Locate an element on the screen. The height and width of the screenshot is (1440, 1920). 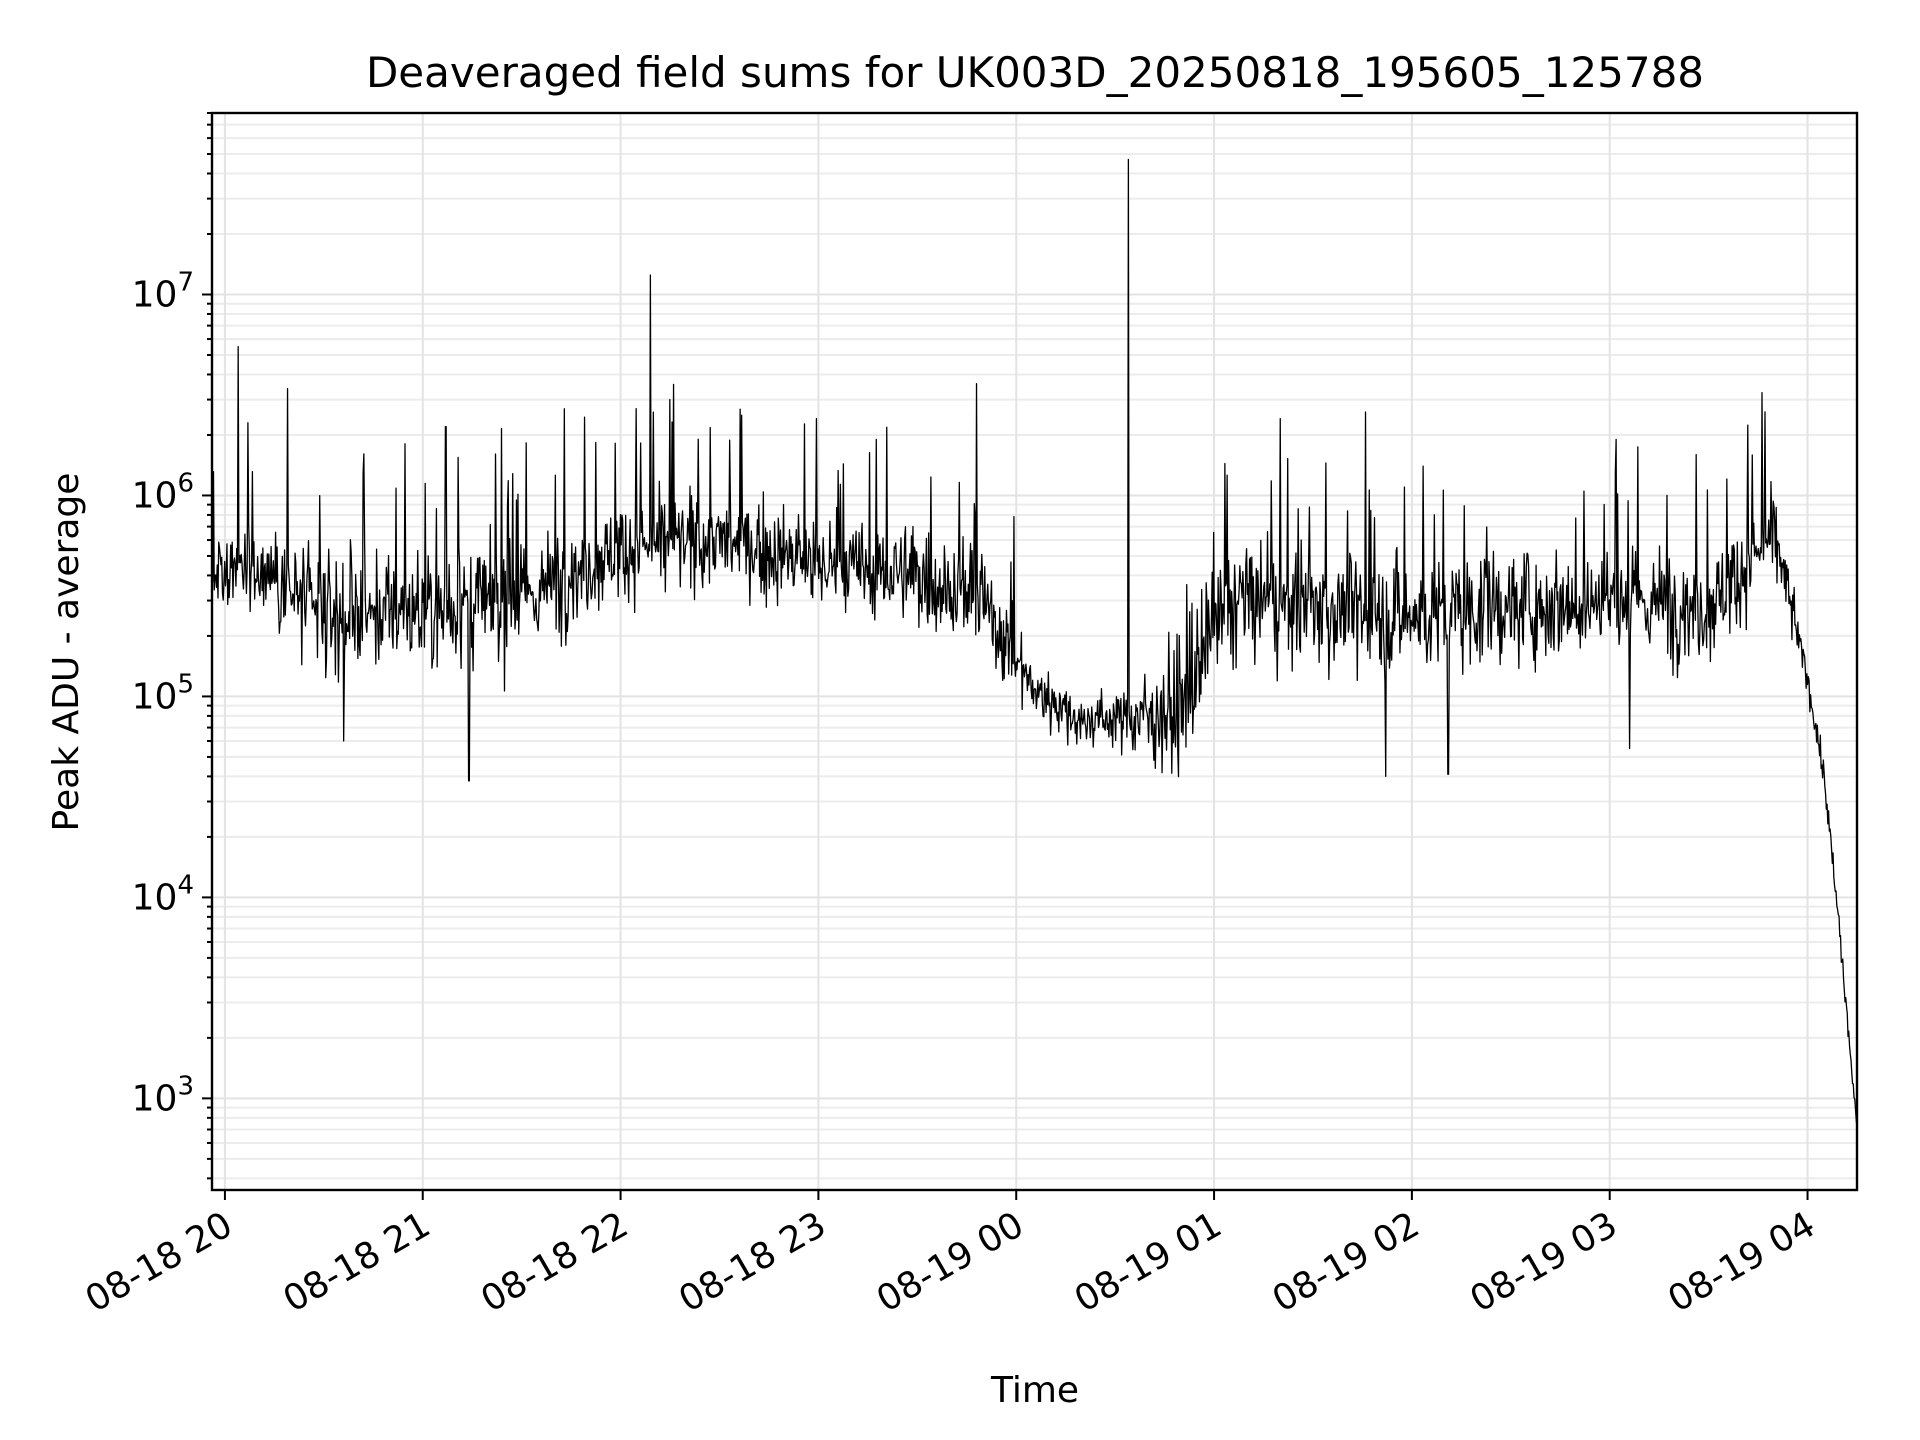
y-tick-label: 10⁵ is located at coordinates (163, 693).